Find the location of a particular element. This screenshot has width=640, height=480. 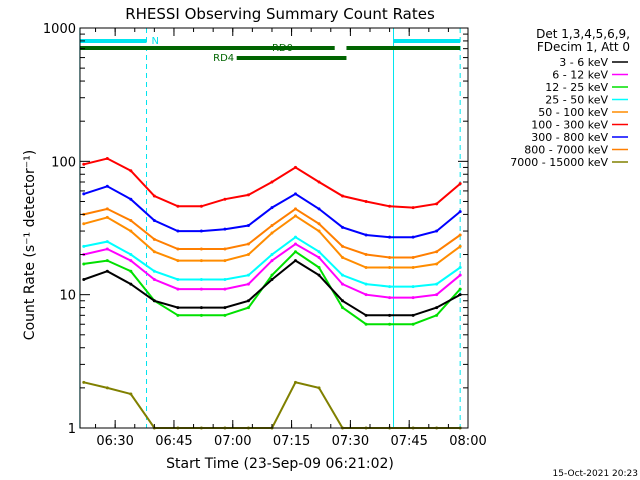

legend-label-8: 7000 - 15000 keV is located at coordinates (559, 162).